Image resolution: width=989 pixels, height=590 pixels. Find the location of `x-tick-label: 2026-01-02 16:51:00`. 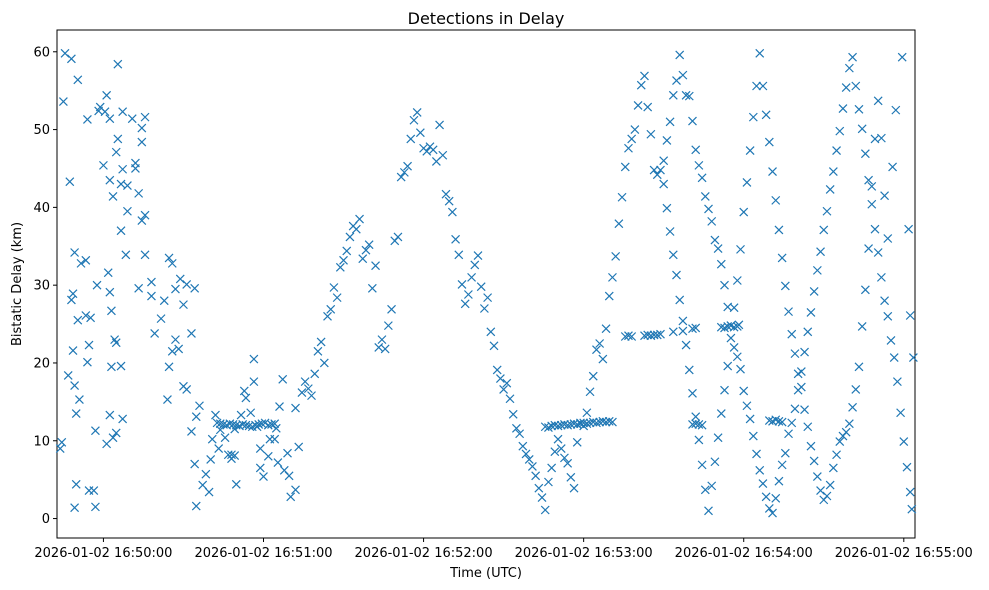

x-tick-label: 2026-01-02 16:51:00 is located at coordinates (263, 553).